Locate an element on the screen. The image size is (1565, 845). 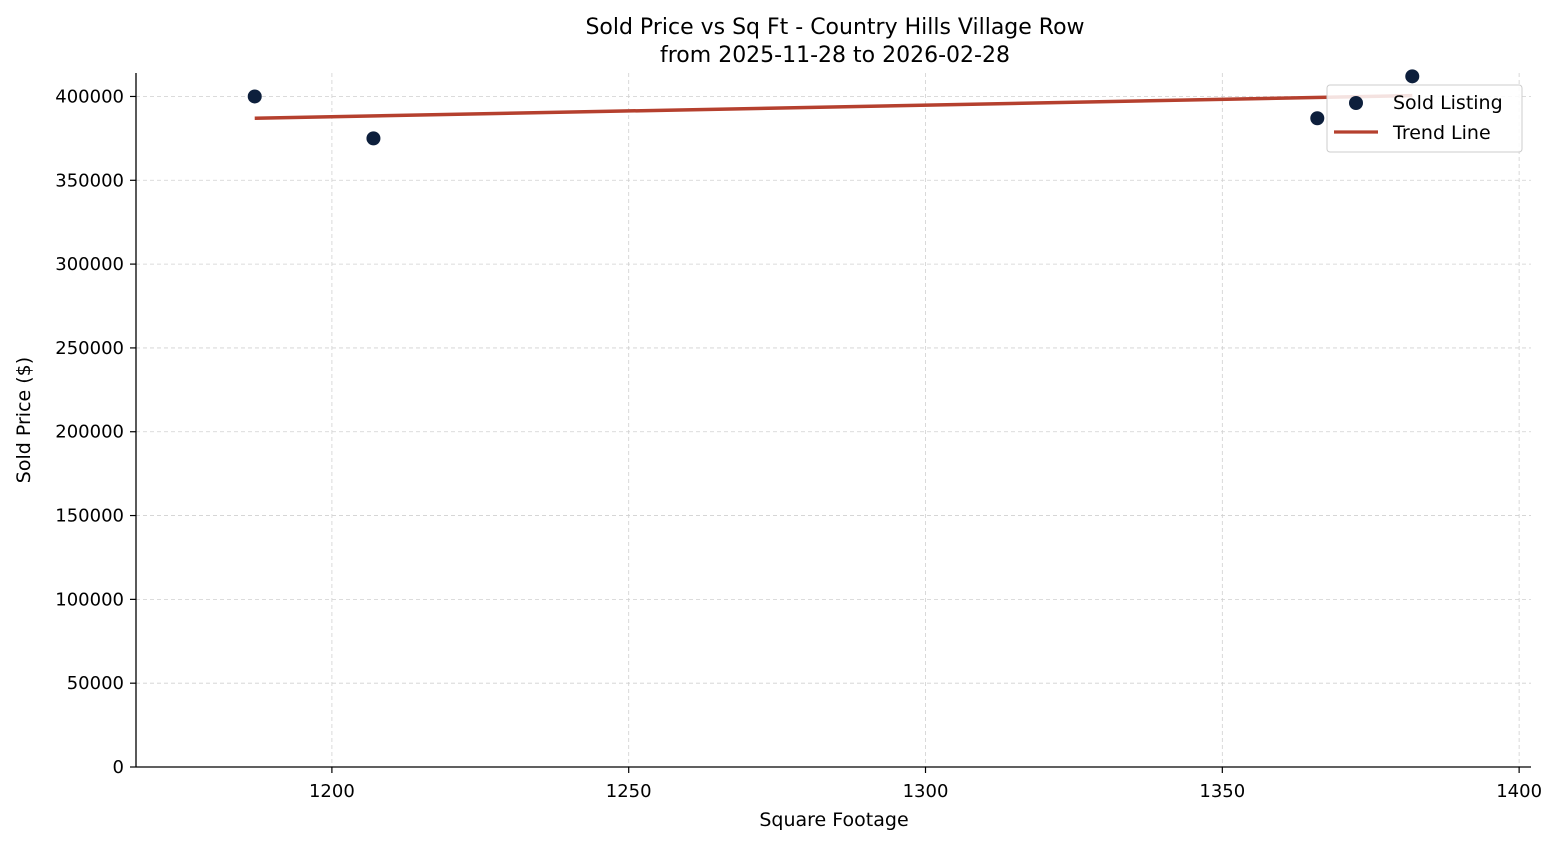
y-tick-label: 50000 is located at coordinates (95, 683).